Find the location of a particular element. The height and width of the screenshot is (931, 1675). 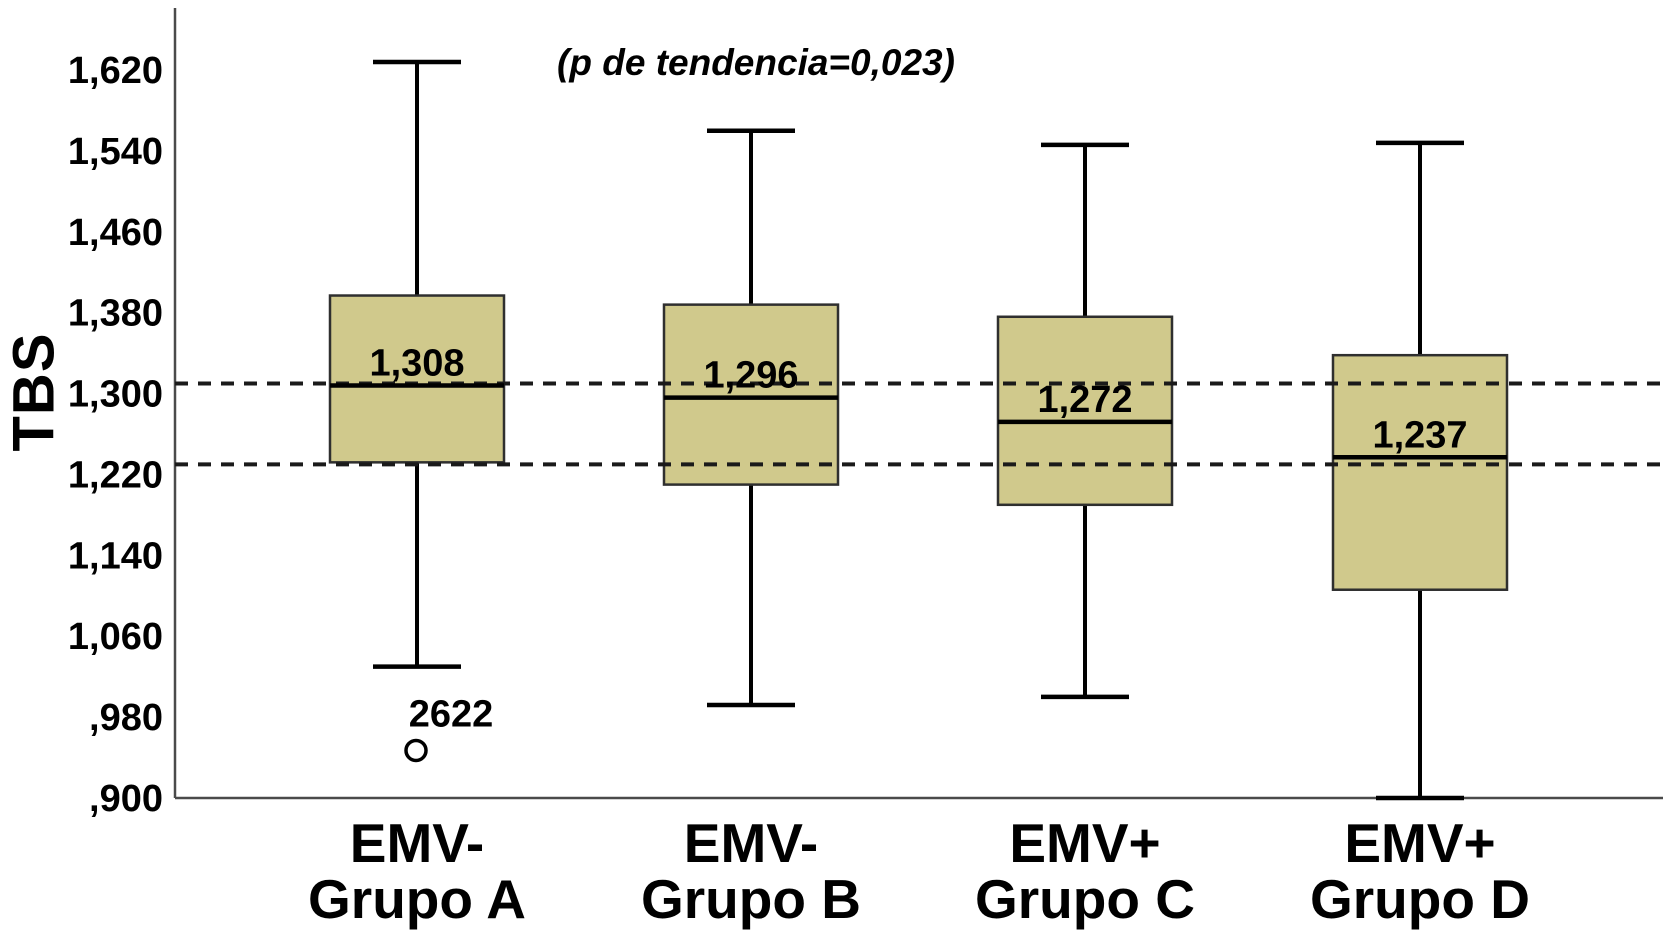

x-category-label-line2: Grupo B is located at coordinates (751, 899).